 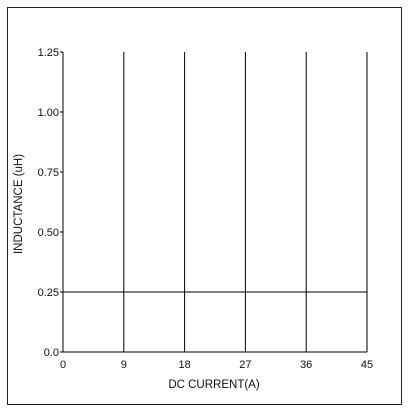 I want to click on y-tick-label-0.0: 0.0, so click(x=51, y=353).